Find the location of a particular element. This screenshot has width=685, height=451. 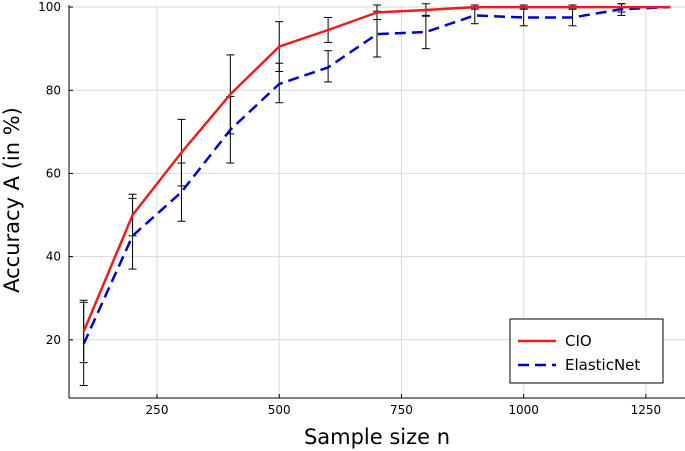

y-axis-title: Accuracy A (in %) is located at coordinates (12, 200).